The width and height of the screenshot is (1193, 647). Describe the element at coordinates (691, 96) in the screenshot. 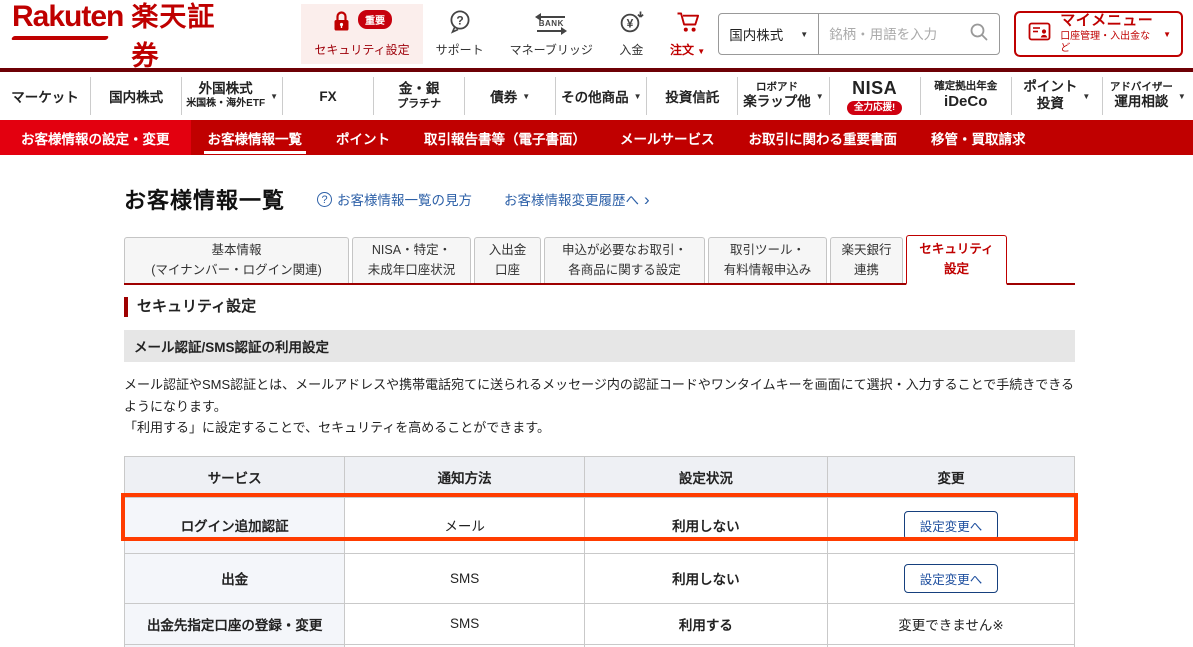

I see `nav-investment-trusts: 投資信託` at that location.